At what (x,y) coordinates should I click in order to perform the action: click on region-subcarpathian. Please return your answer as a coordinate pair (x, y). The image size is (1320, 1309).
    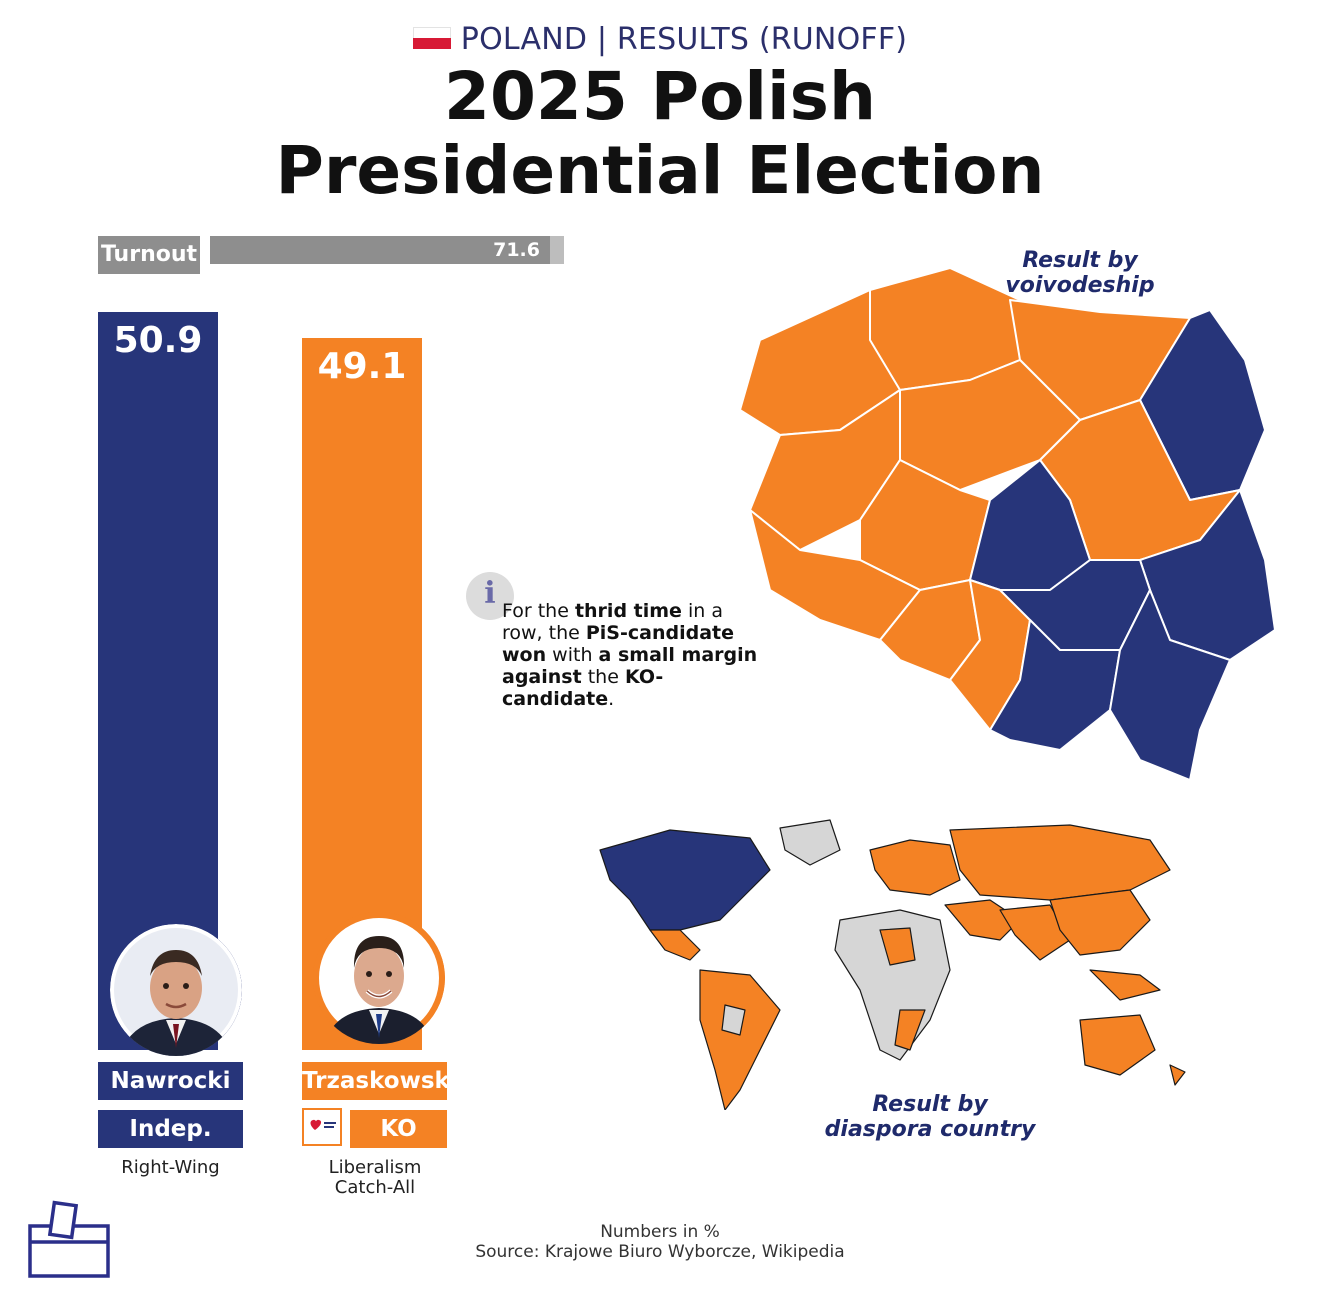
    Looking at the image, I should click on (1170, 685).